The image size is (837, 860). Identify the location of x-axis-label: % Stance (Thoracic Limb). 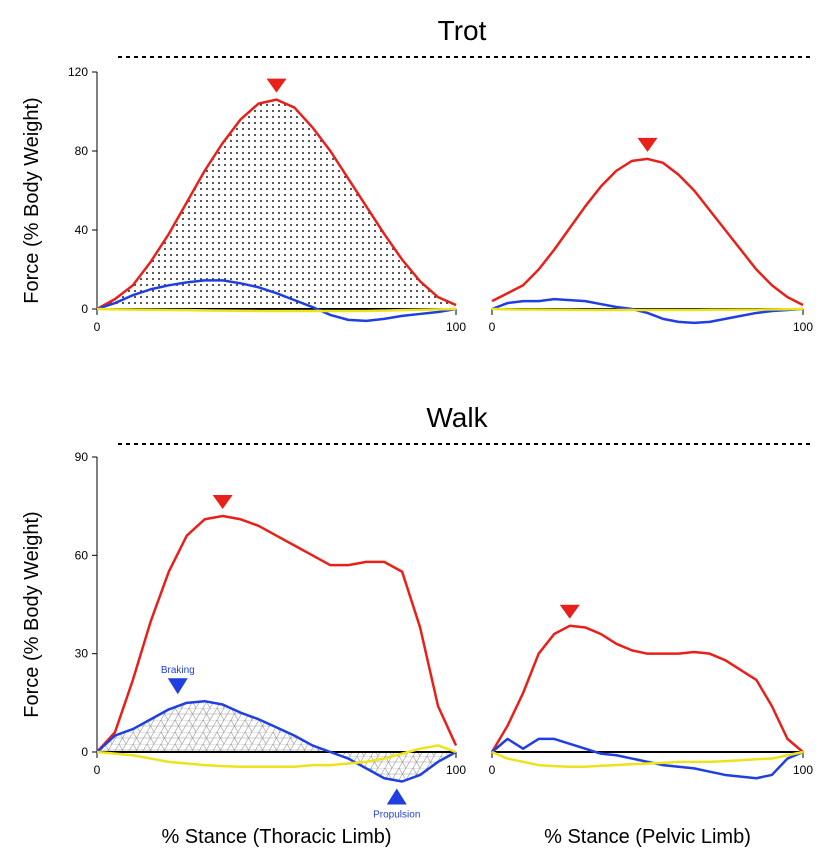
(276, 837).